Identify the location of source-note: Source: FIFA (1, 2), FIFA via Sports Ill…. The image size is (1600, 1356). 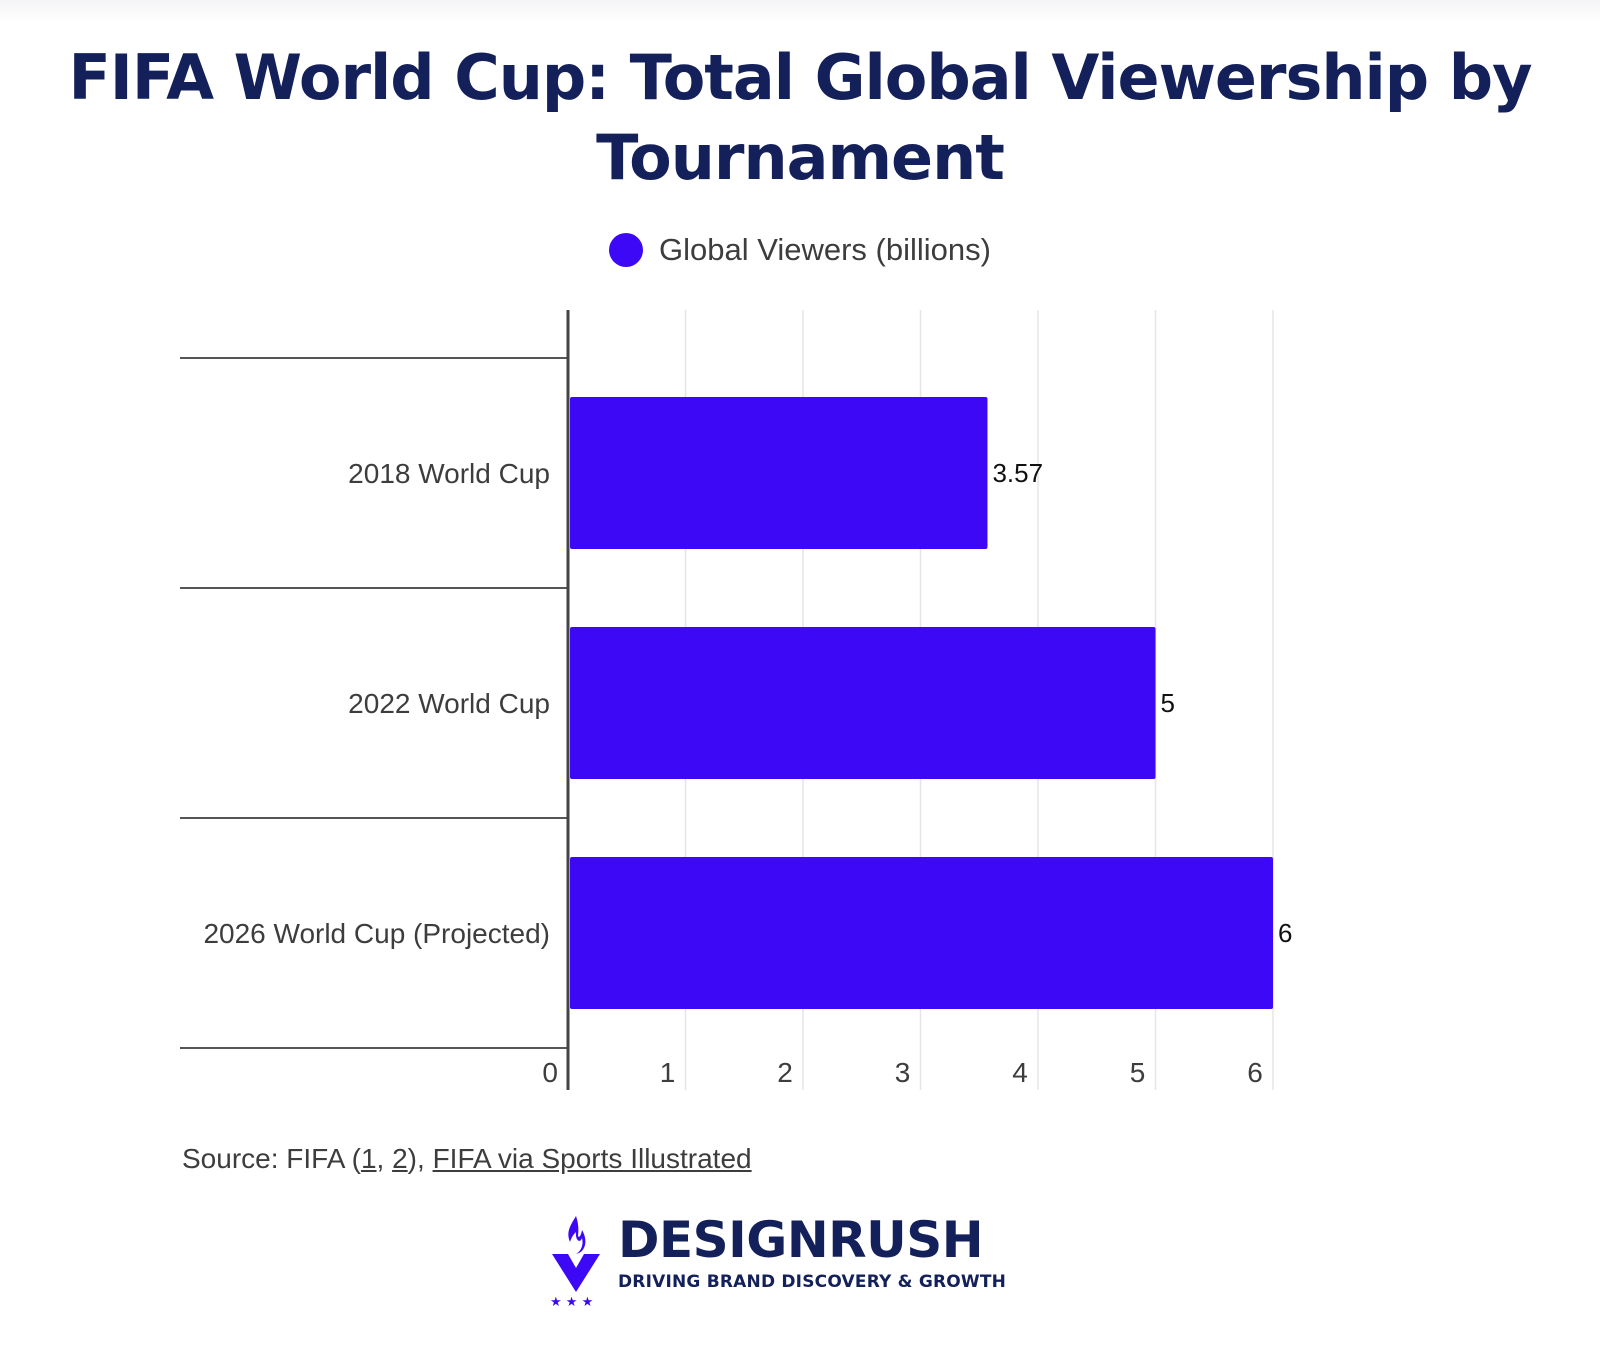
(467, 1159).